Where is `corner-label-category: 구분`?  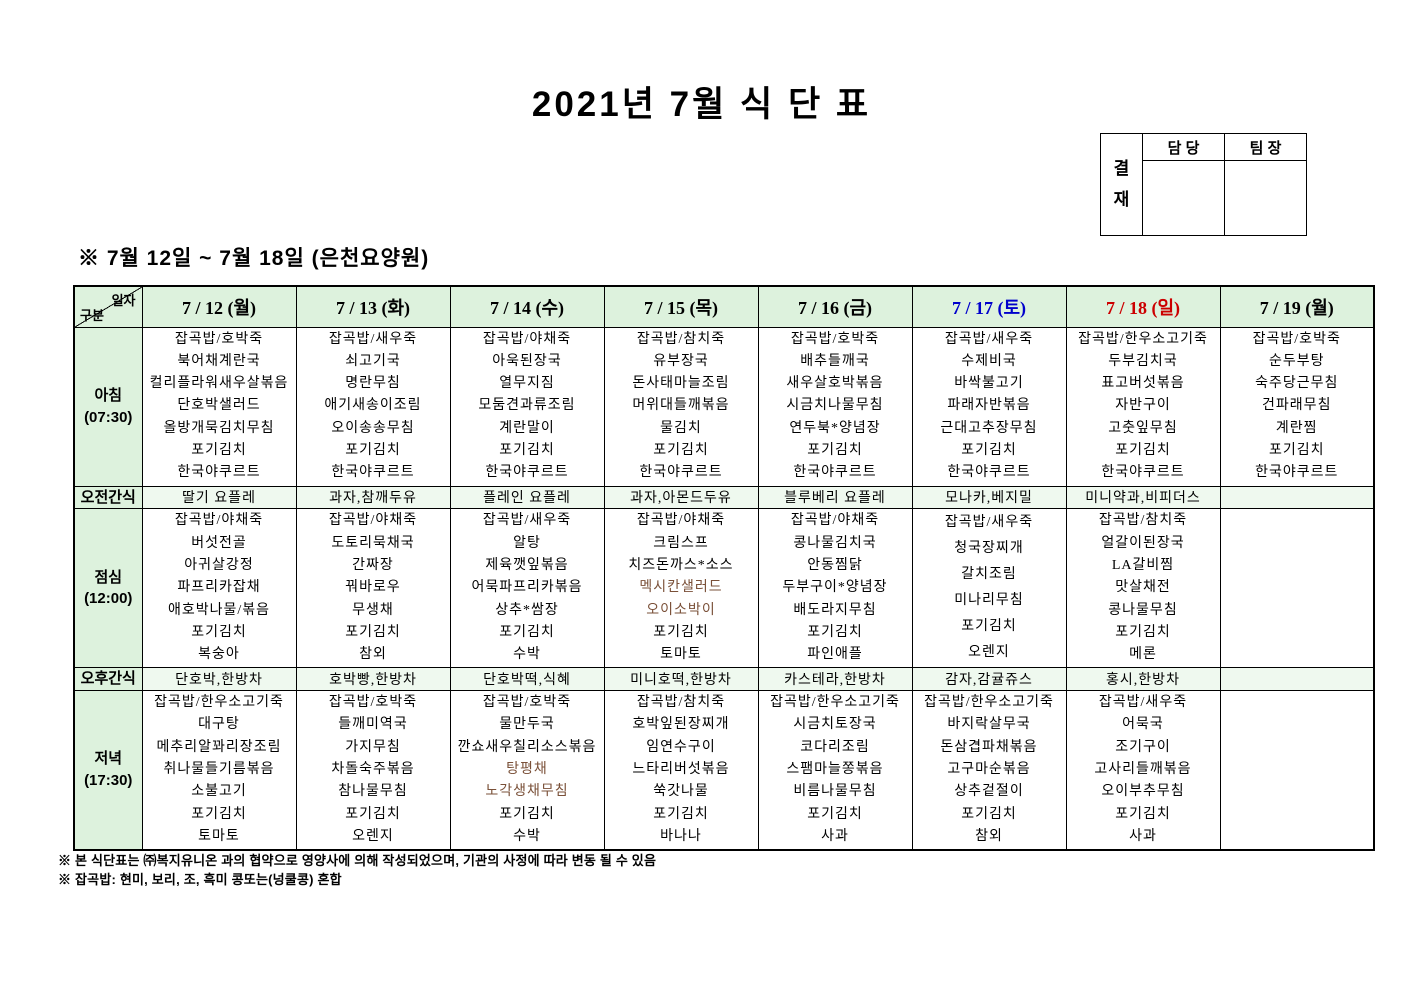
corner-label-category: 구분 is located at coordinates (92, 315).